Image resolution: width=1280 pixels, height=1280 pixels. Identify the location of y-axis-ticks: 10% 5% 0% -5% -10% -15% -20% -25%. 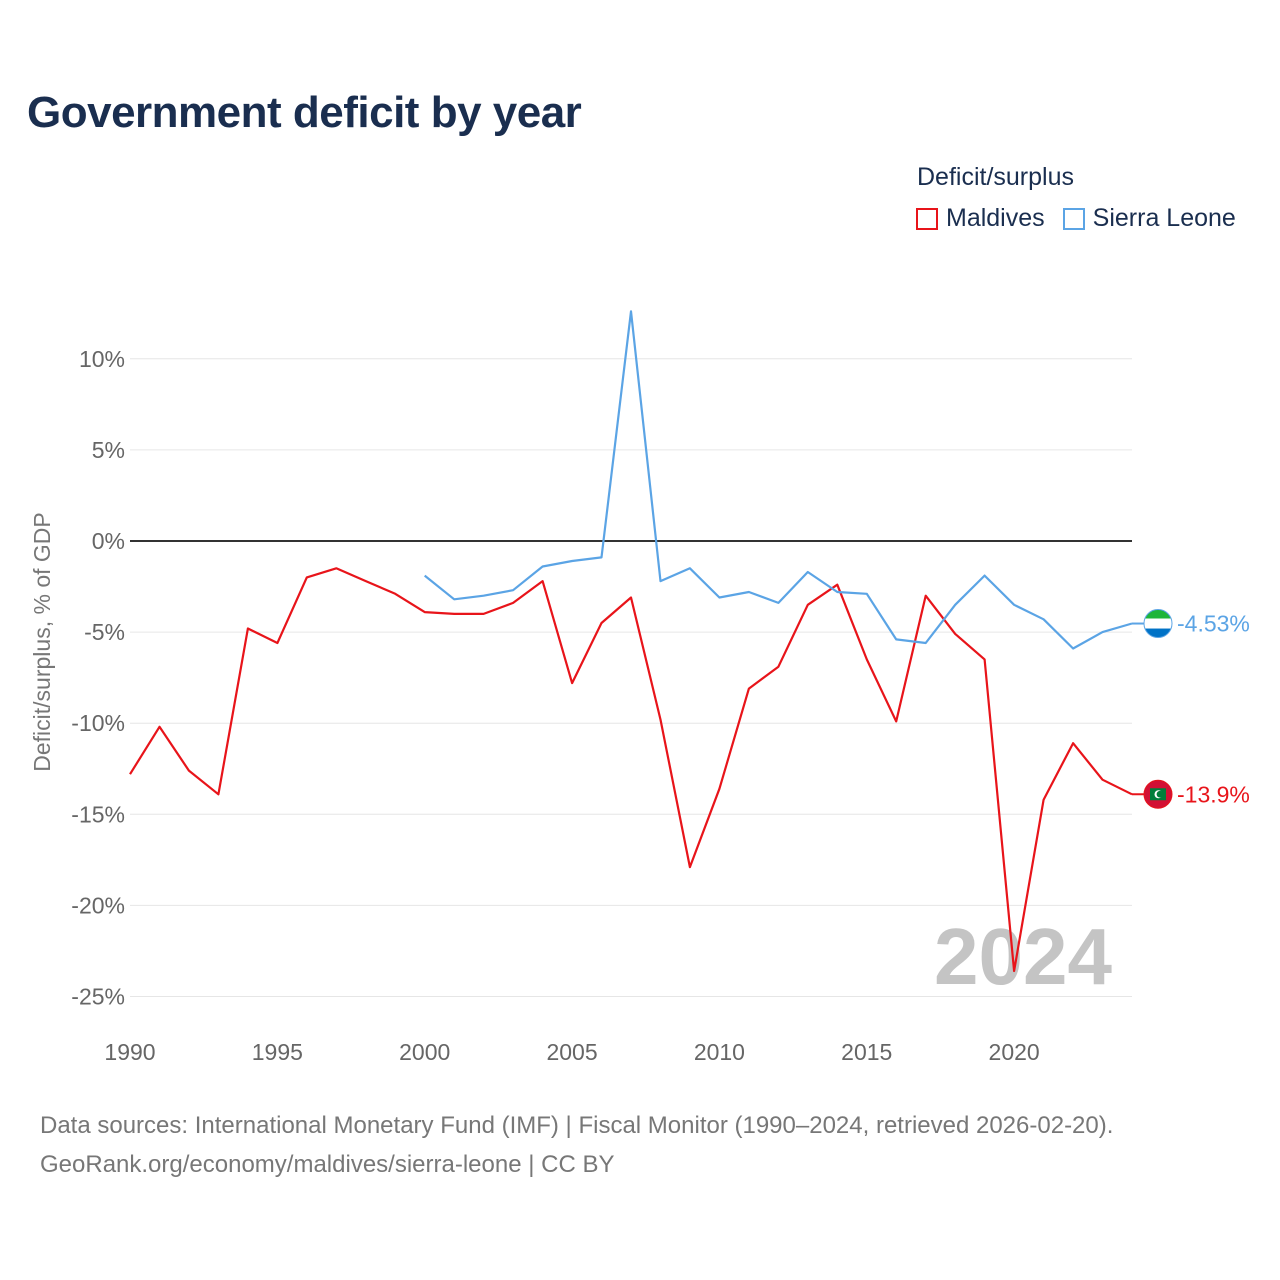
(98, 678).